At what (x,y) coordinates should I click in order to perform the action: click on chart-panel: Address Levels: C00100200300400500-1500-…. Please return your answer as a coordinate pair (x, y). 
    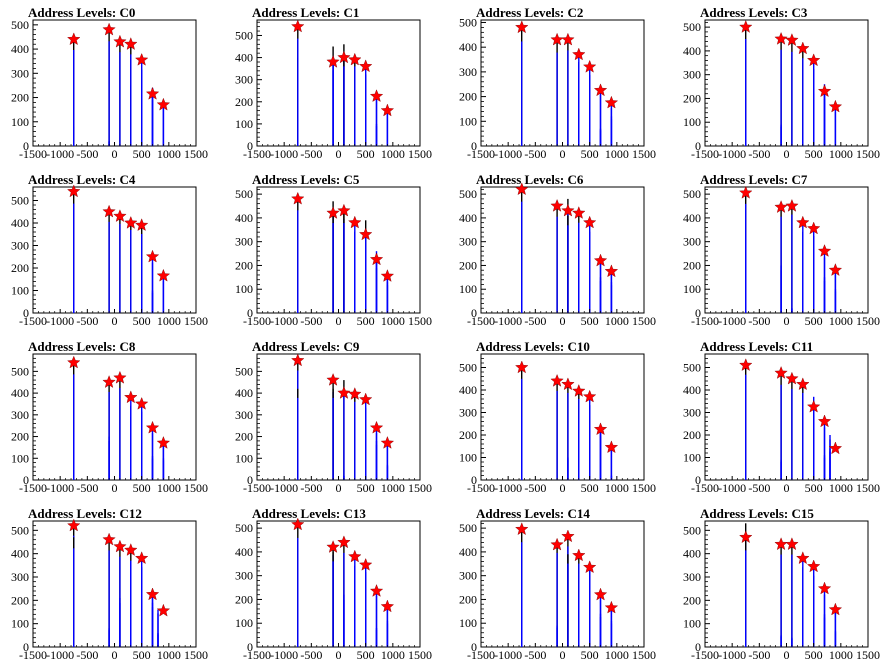
    Looking at the image, I should click on (109, 83).